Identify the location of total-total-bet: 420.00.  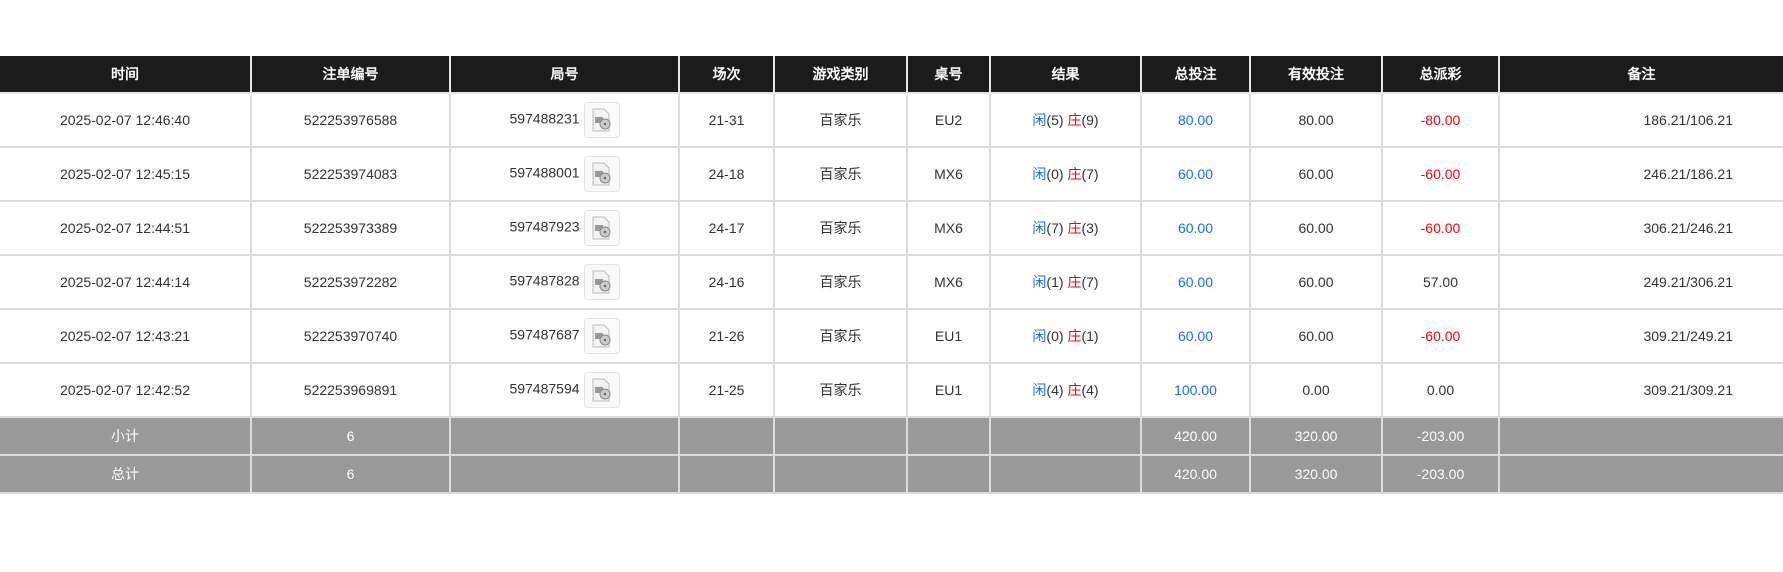
(1195, 474).